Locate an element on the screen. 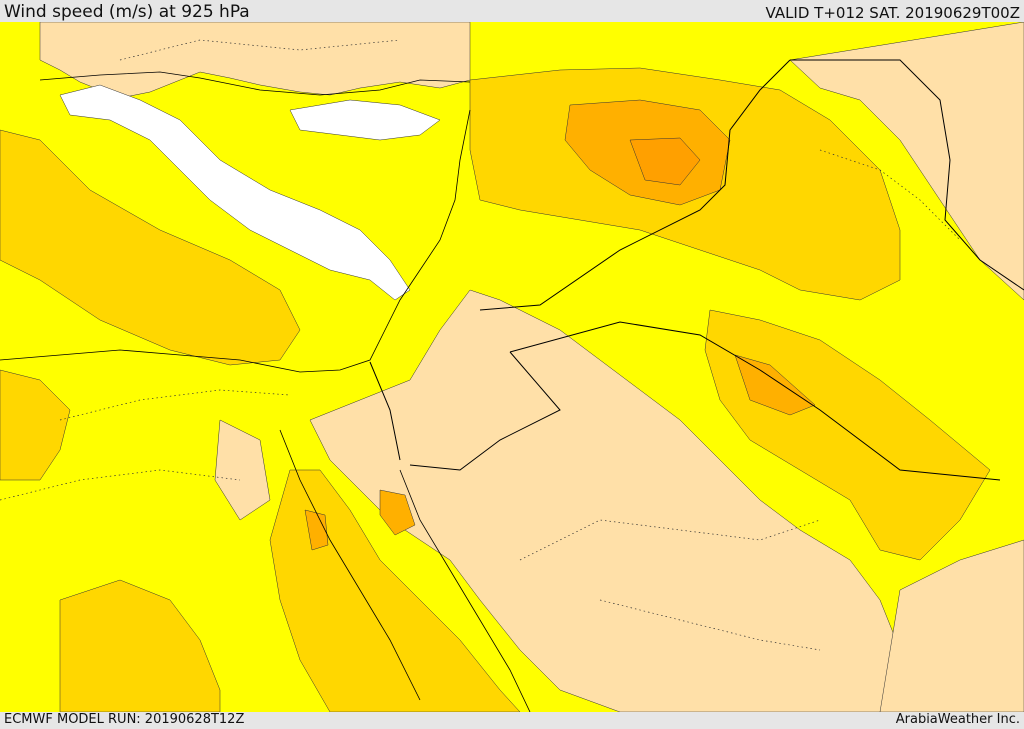 This screenshot has height=729, width=1024. wind-band-low-iran is located at coordinates (906, 161).